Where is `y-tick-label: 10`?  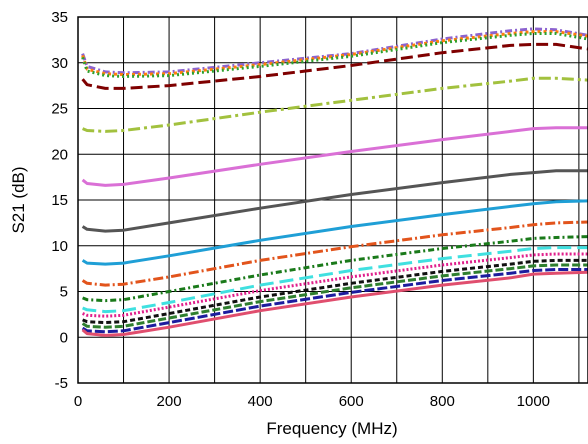
y-tick-label: 10 is located at coordinates (59, 246).